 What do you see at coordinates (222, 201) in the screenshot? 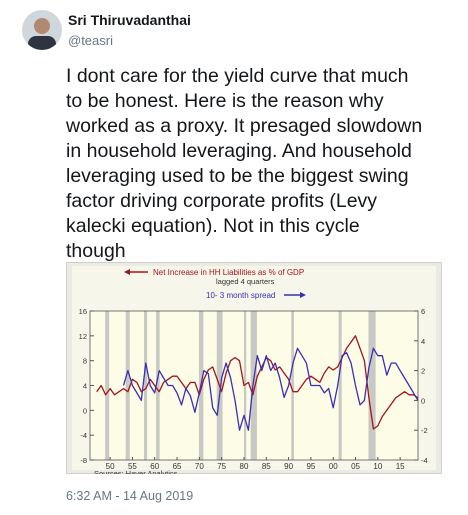
I see `tweet-line: factor driving corporate profits (Levy` at bounding box center [222, 201].